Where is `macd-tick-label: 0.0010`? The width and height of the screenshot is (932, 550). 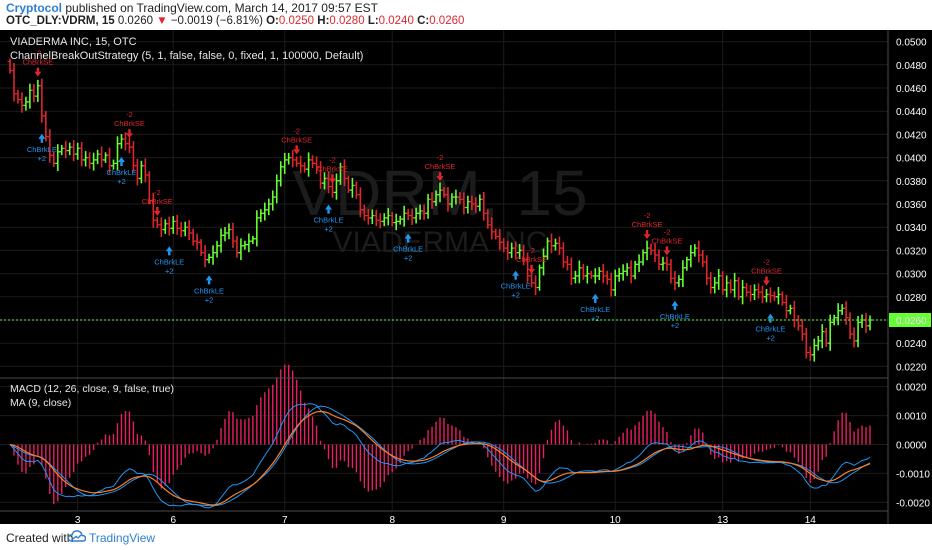 macd-tick-label: 0.0010 is located at coordinates (911, 417).